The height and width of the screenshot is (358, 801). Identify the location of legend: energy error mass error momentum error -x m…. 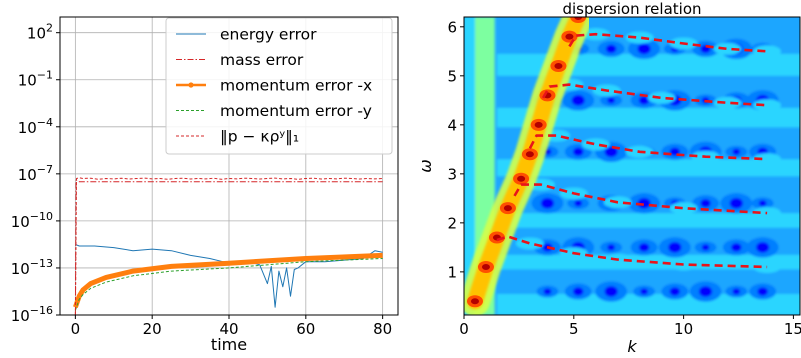
(279, 86).